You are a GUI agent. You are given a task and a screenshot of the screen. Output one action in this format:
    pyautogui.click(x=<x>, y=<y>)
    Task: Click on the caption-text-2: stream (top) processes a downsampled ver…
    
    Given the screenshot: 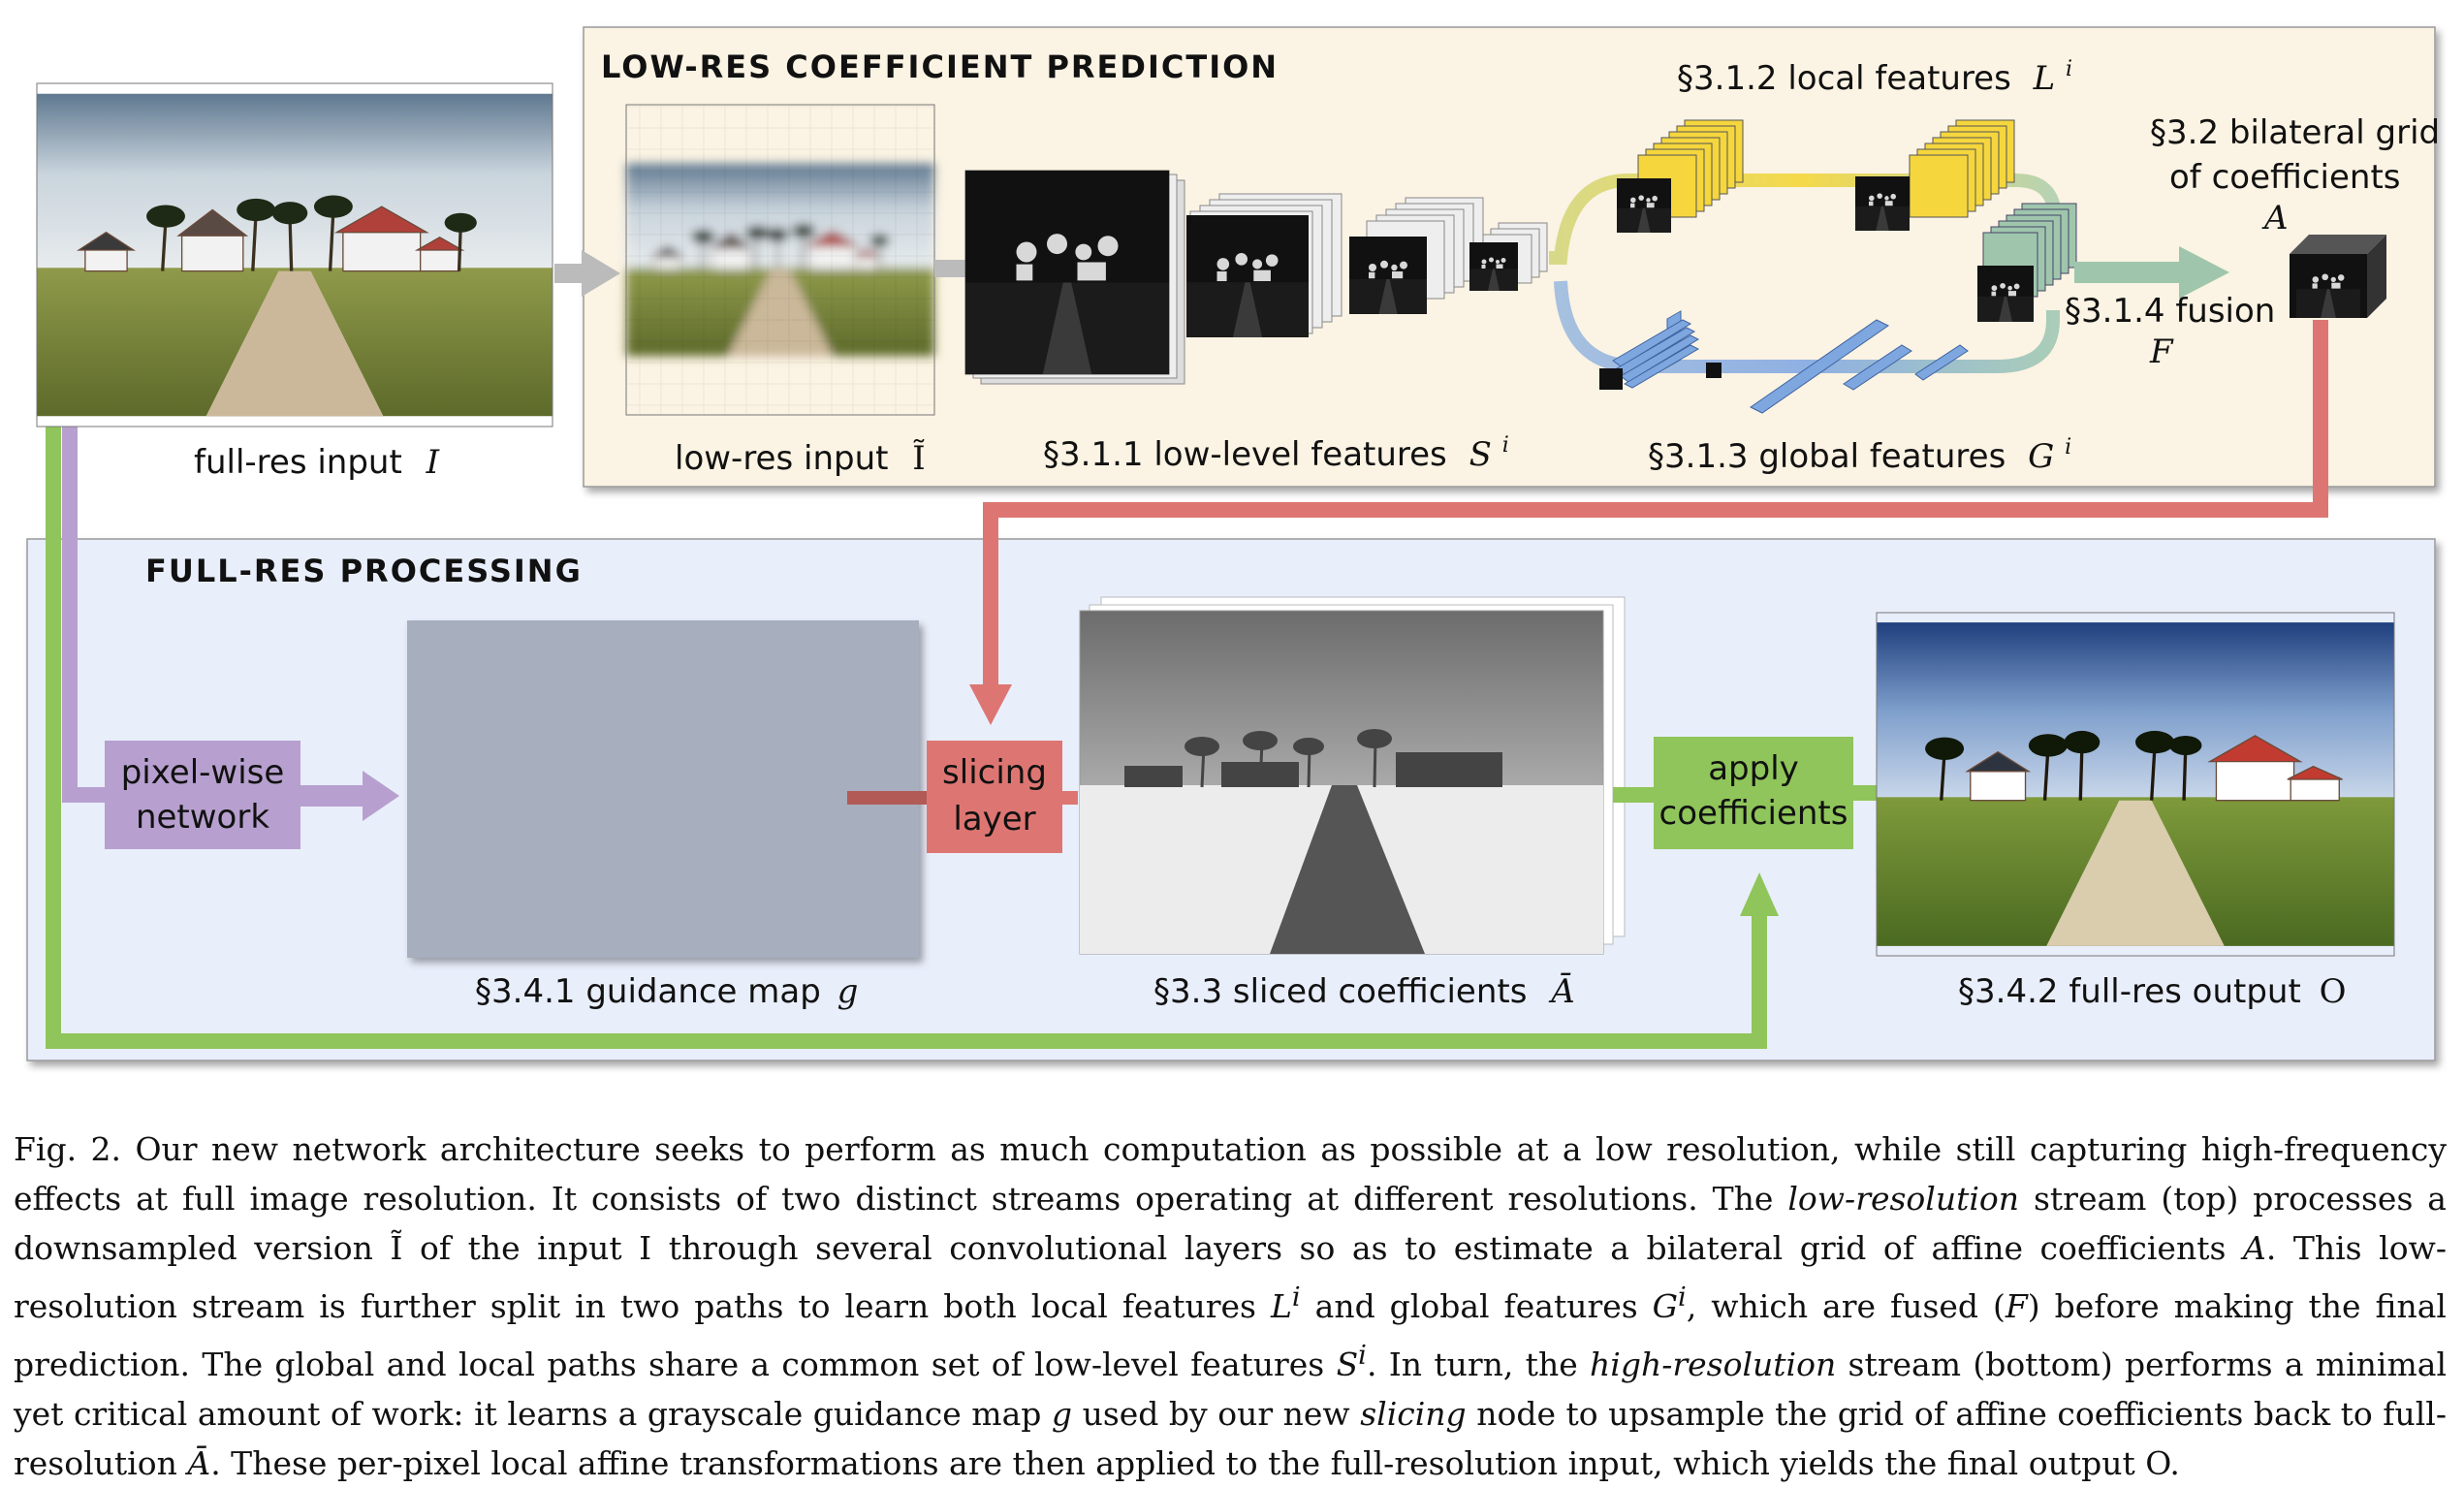 What is the action you would take?
    pyautogui.click(x=1230, y=1223)
    